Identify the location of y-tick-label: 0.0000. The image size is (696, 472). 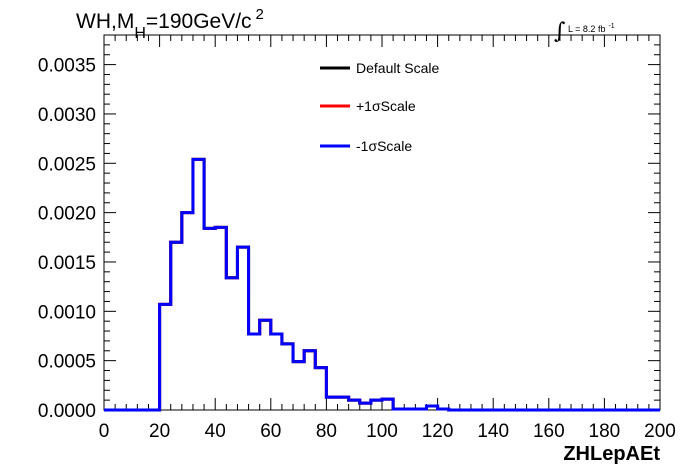
(67, 411).